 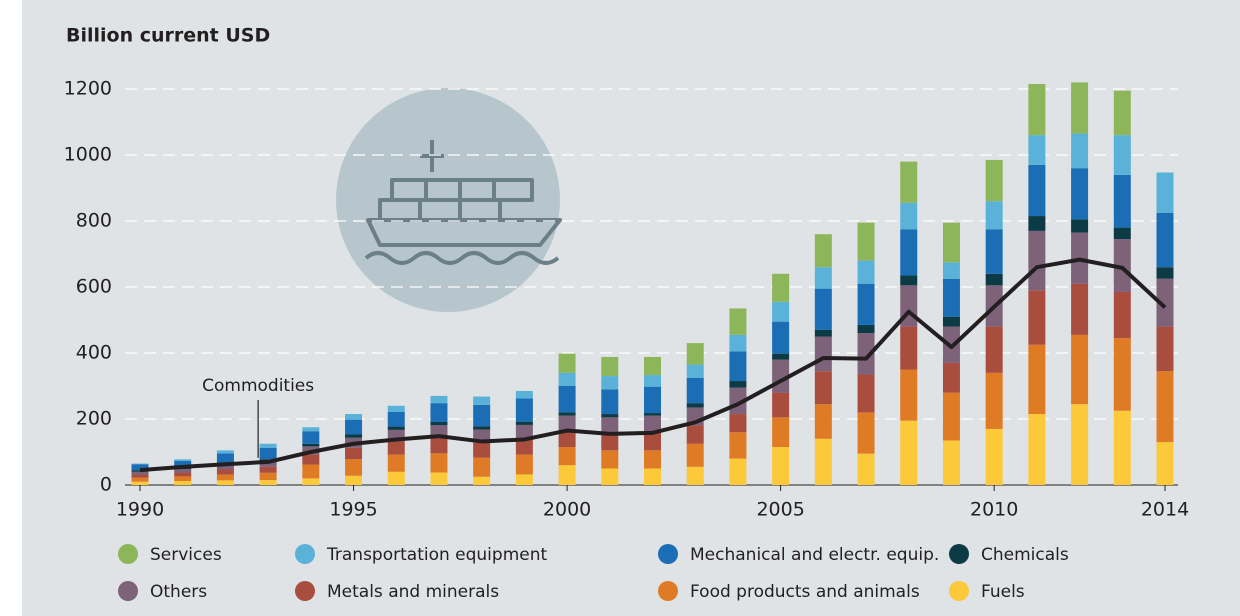 What do you see at coordinates (805, 592) in the screenshot?
I see `legend-label: Food products and animals` at bounding box center [805, 592].